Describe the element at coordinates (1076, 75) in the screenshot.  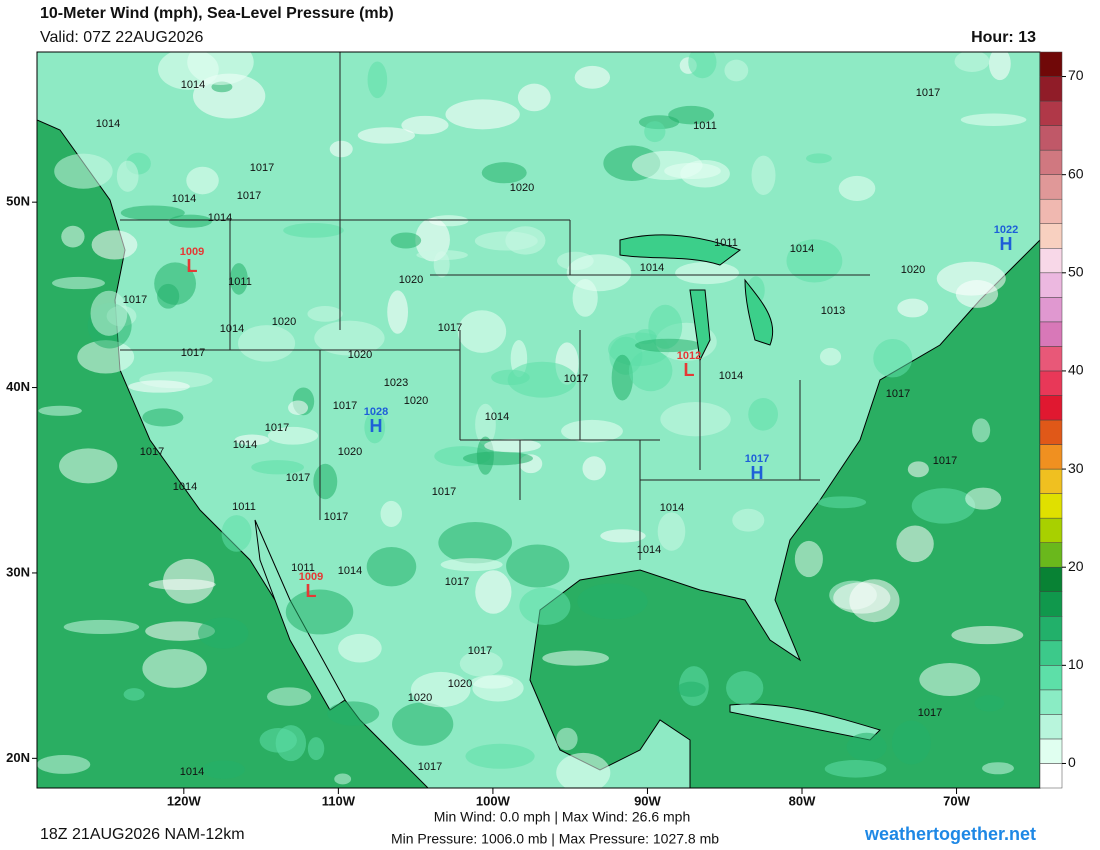
I see `colorbar-label: 70` at that location.